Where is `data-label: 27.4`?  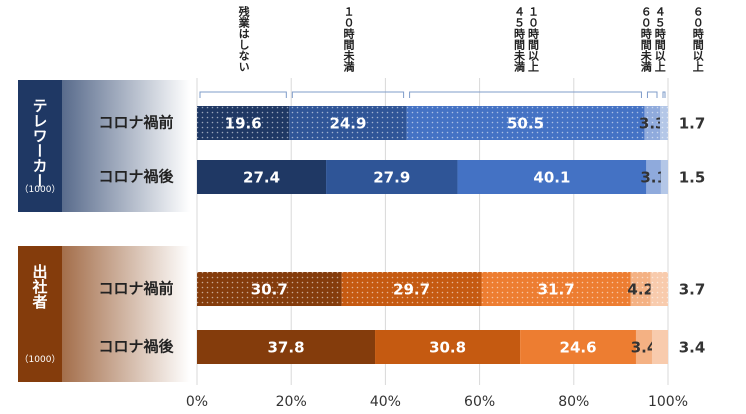 data-label: 27.4 is located at coordinates (261, 178).